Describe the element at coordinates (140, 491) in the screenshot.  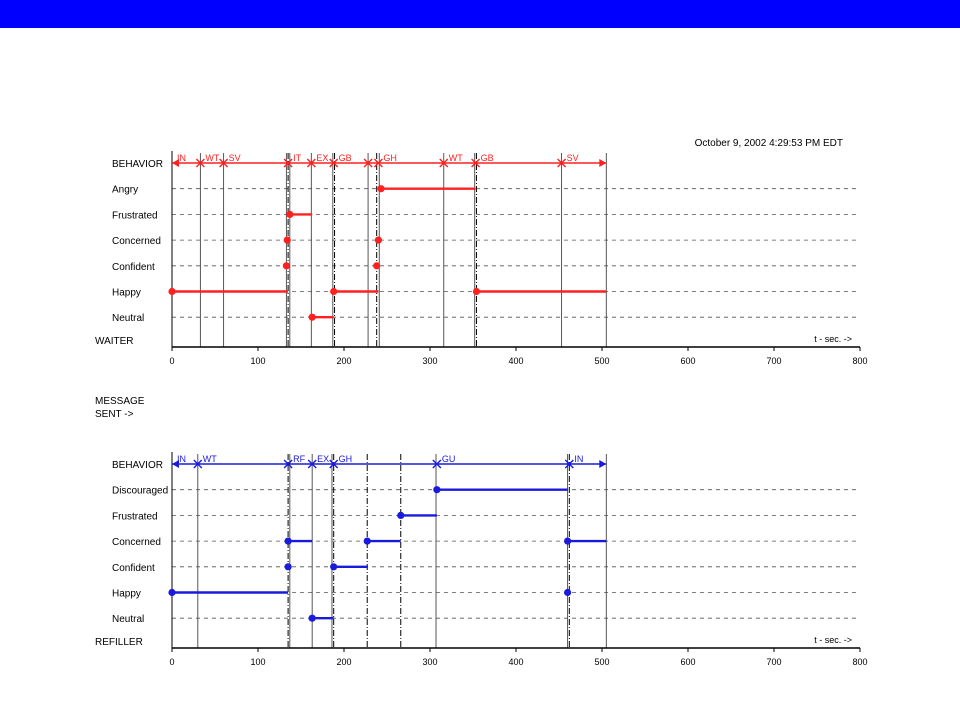
I see `row-label: Discouraged` at that location.